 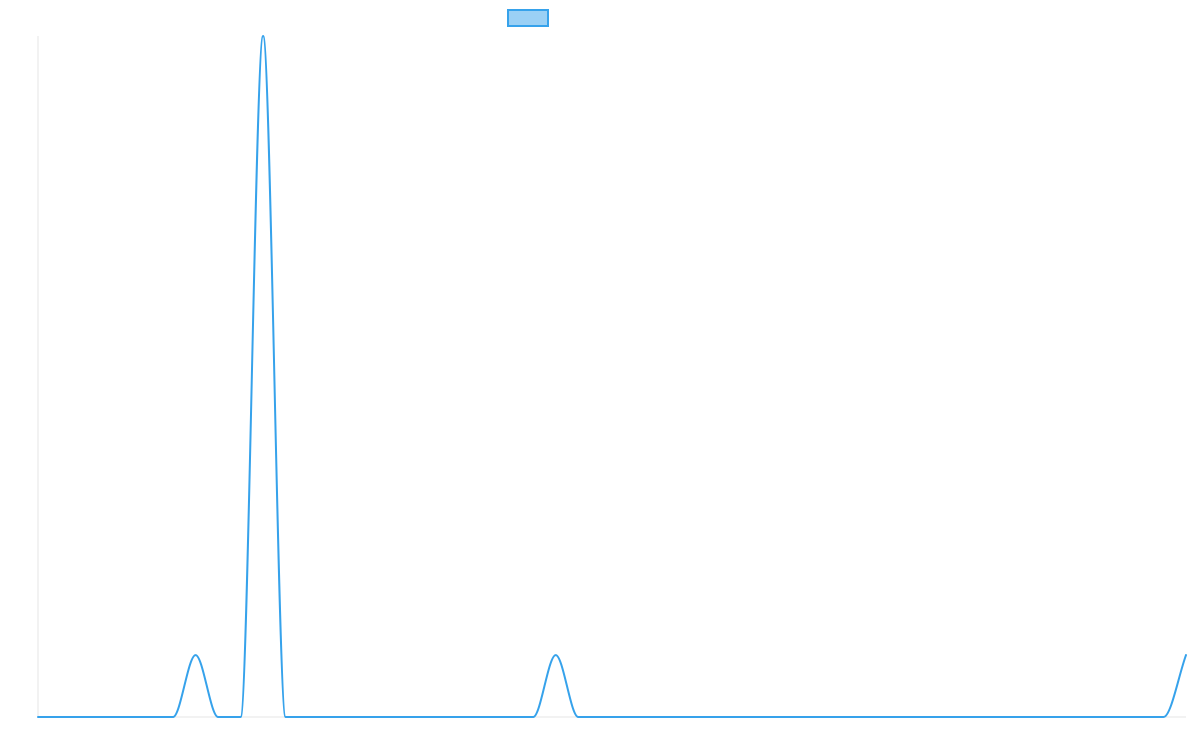 I want to click on legend-swatch, so click(x=528, y=18).